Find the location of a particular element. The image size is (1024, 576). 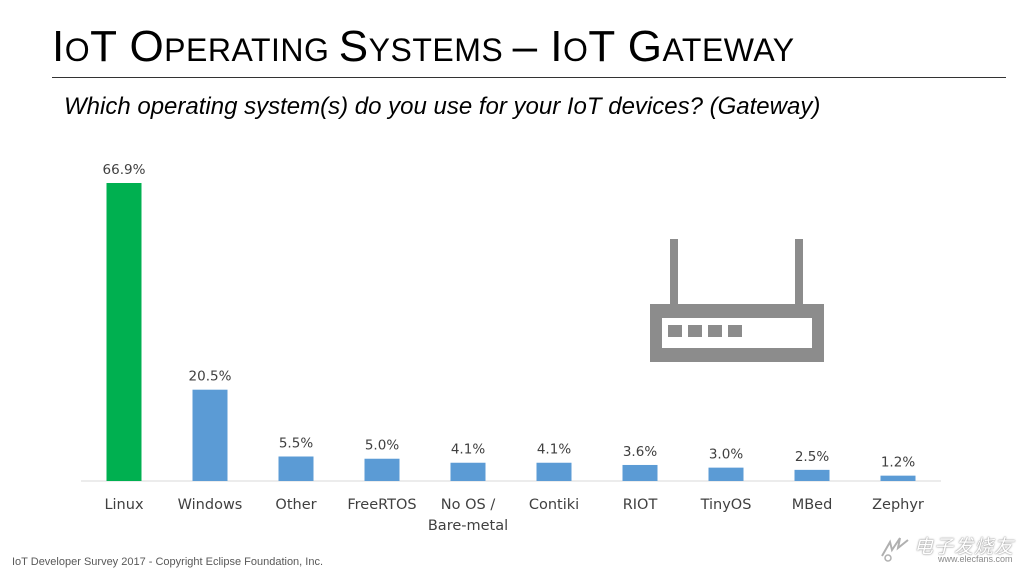

x-tick-label: Zephyr is located at coordinates (898, 505).